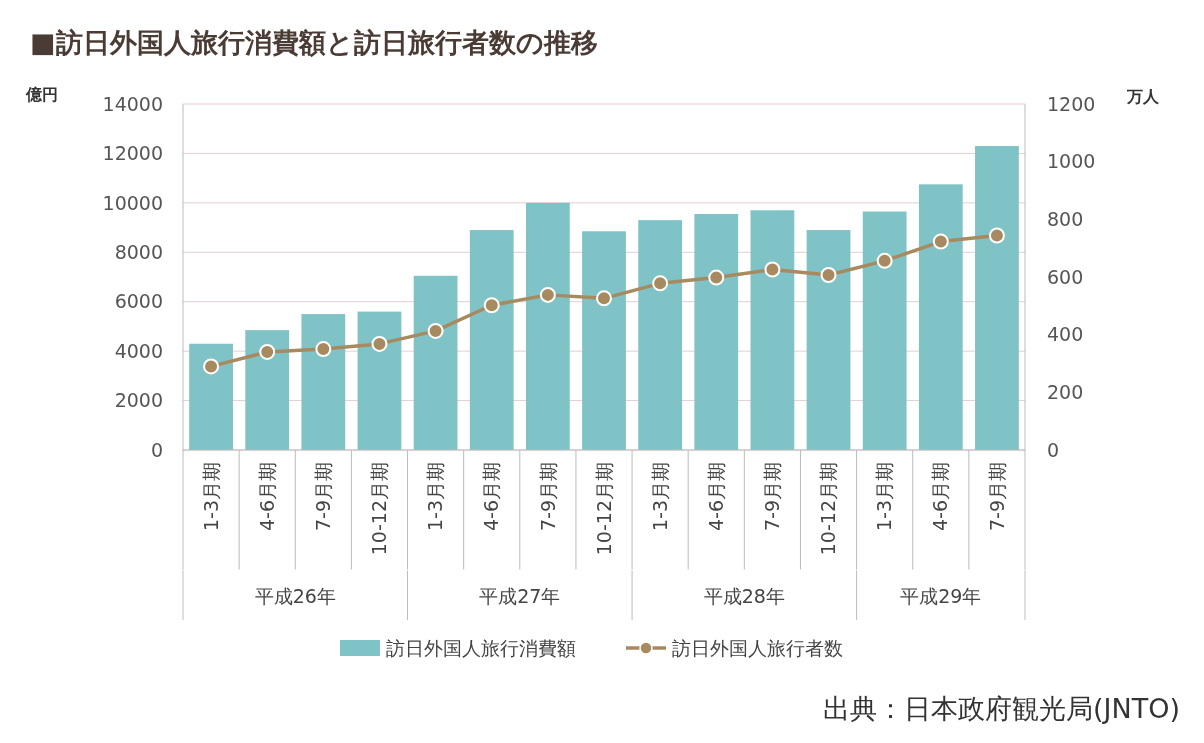 Image resolution: width=1204 pixels, height=743 pixels. Describe the element at coordinates (1143, 96) in the screenshot. I see `y2-axis-title: 万人` at that location.